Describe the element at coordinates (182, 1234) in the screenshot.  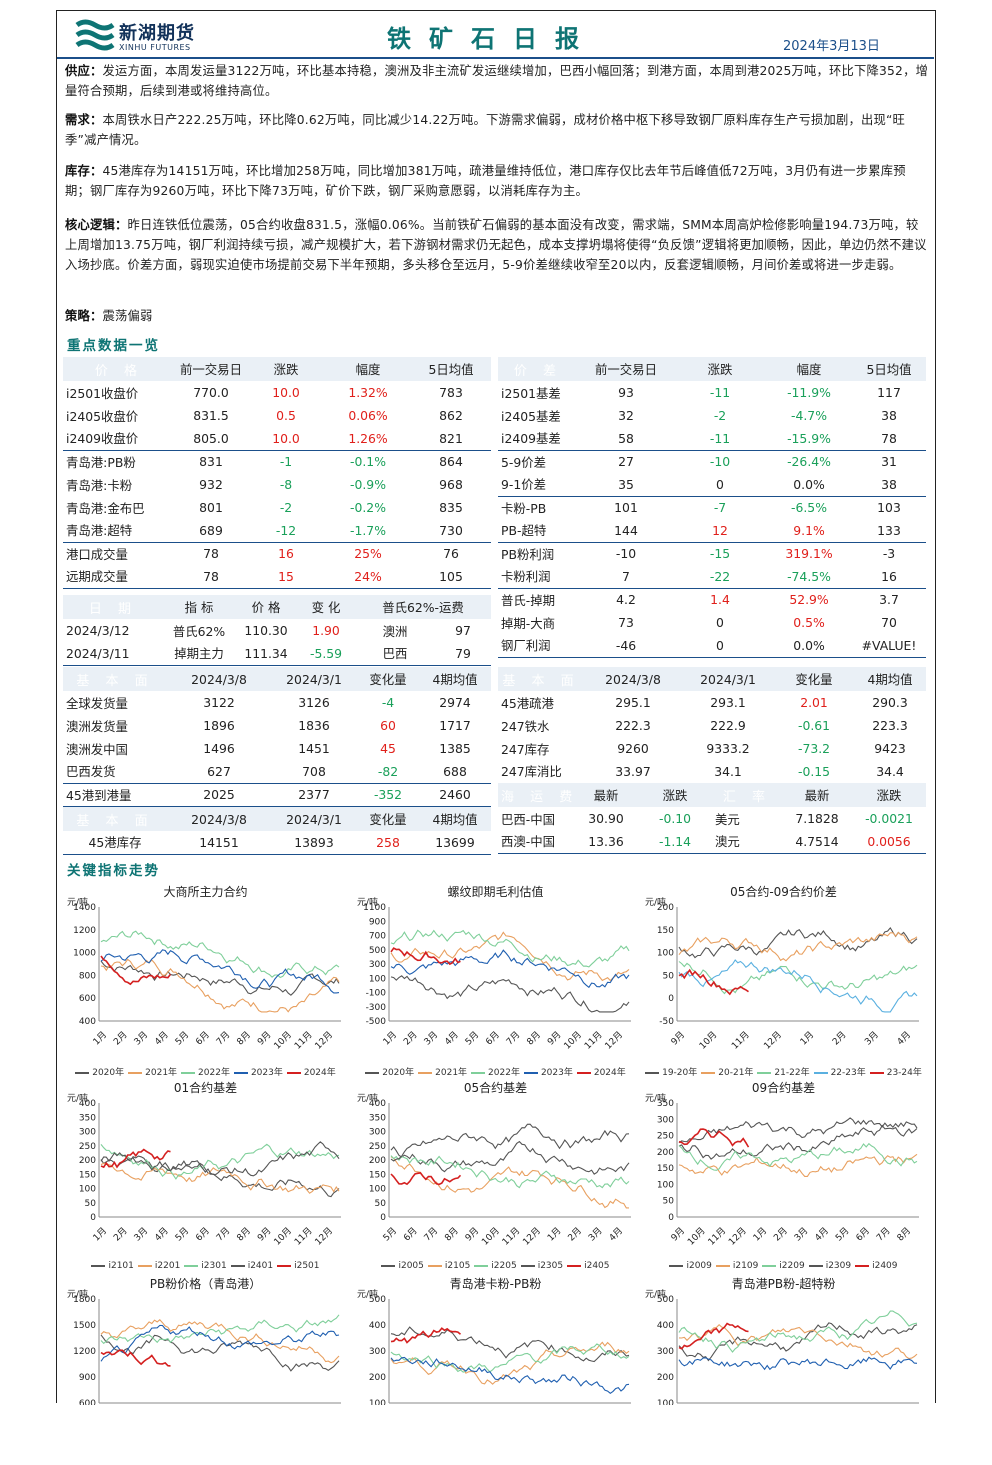
I see `x-tick-label: 5月` at that location.